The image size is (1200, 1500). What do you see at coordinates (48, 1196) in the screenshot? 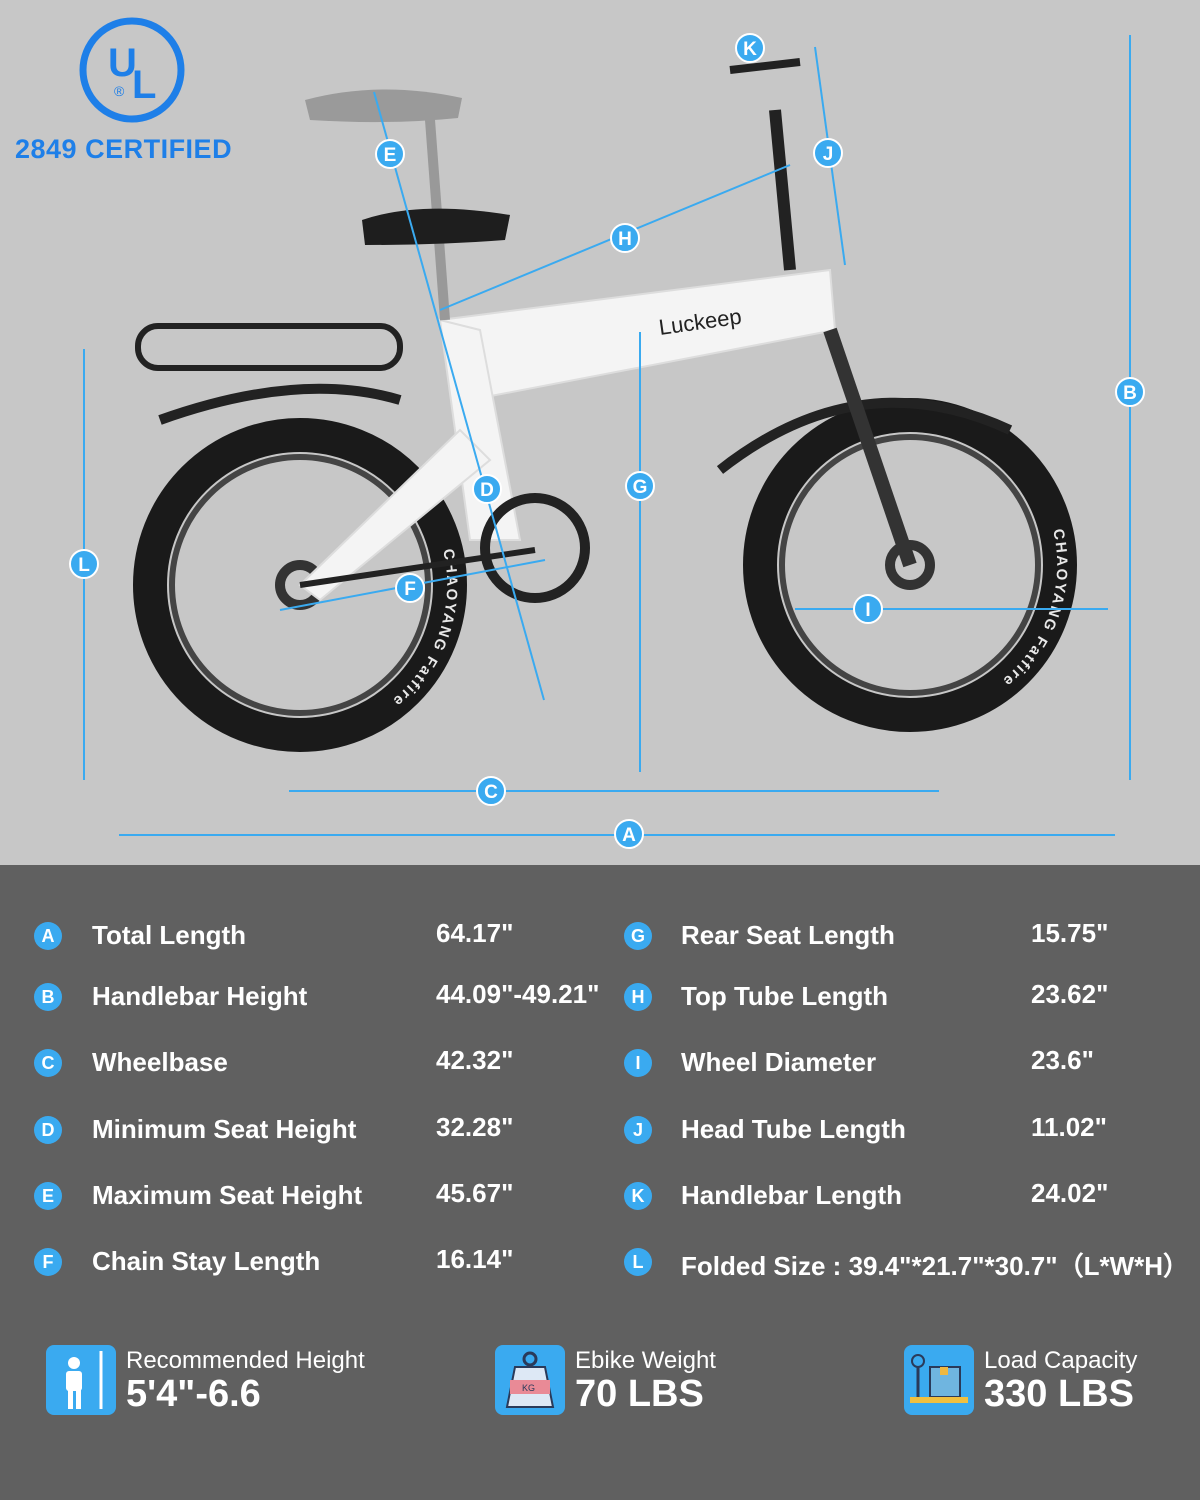
I see `spec-letter-badge: E` at bounding box center [48, 1196].